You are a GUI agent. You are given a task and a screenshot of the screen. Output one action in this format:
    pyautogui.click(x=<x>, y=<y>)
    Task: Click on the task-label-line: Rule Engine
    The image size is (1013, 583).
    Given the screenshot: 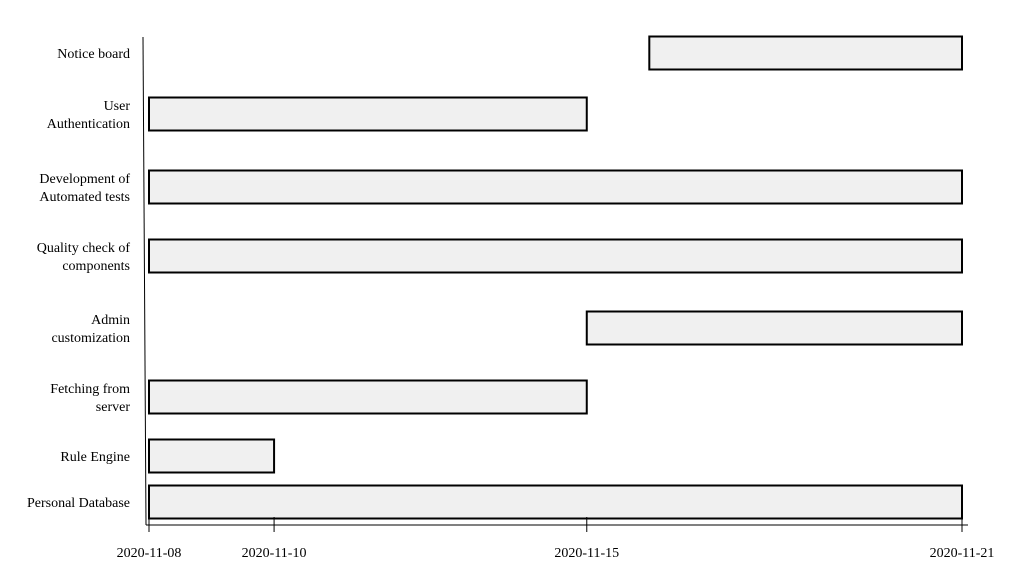 What is the action you would take?
    pyautogui.click(x=95, y=457)
    